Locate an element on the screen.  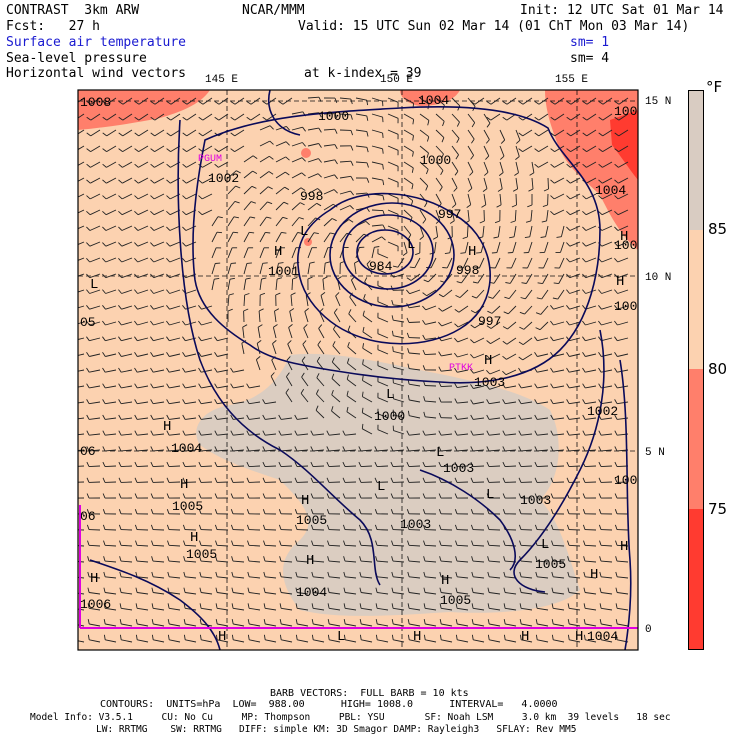
pressure-label: 1000 is located at coordinates (435, 160).